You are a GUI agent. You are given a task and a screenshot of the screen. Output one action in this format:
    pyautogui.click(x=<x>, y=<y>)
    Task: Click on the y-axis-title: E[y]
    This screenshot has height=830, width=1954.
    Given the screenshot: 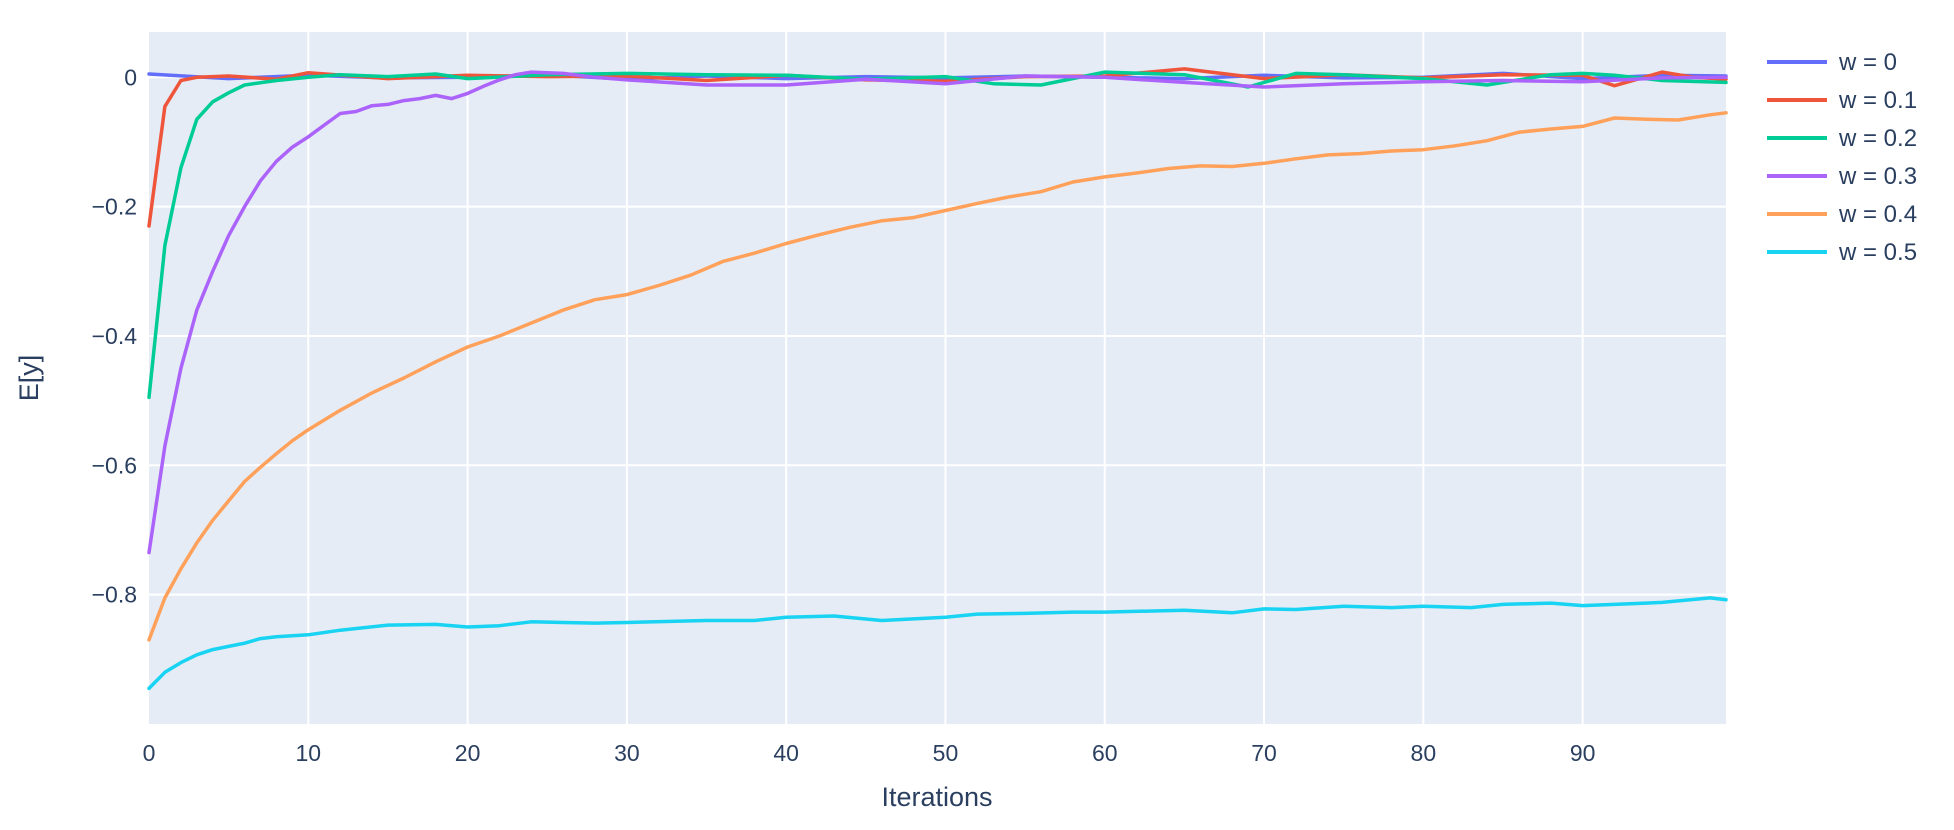 What is the action you would take?
    pyautogui.click(x=29, y=378)
    